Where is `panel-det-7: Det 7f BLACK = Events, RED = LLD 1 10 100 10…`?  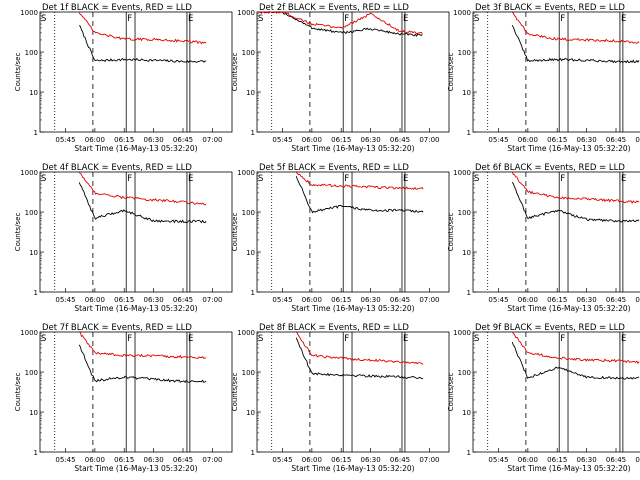 panel-det-7: Det 7f BLACK = Events, RED = LLD 1 10 100 10… is located at coordinates (123, 398).